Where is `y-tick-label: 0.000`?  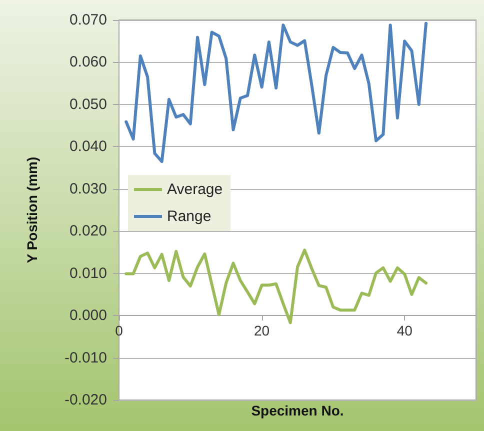 y-tick-label: 0.000 is located at coordinates (88, 315).